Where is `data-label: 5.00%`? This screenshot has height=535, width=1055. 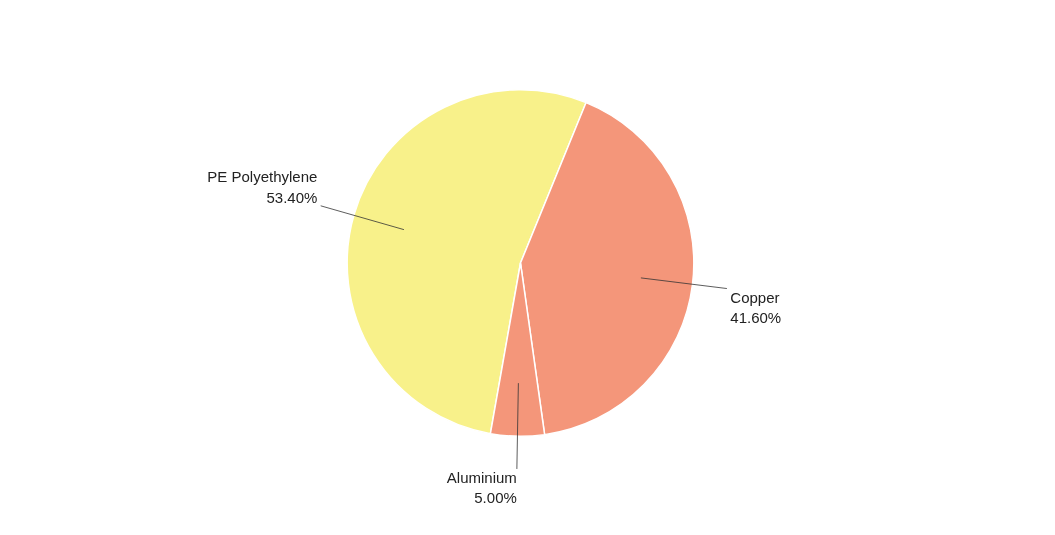
data-label: 5.00% is located at coordinates (495, 498).